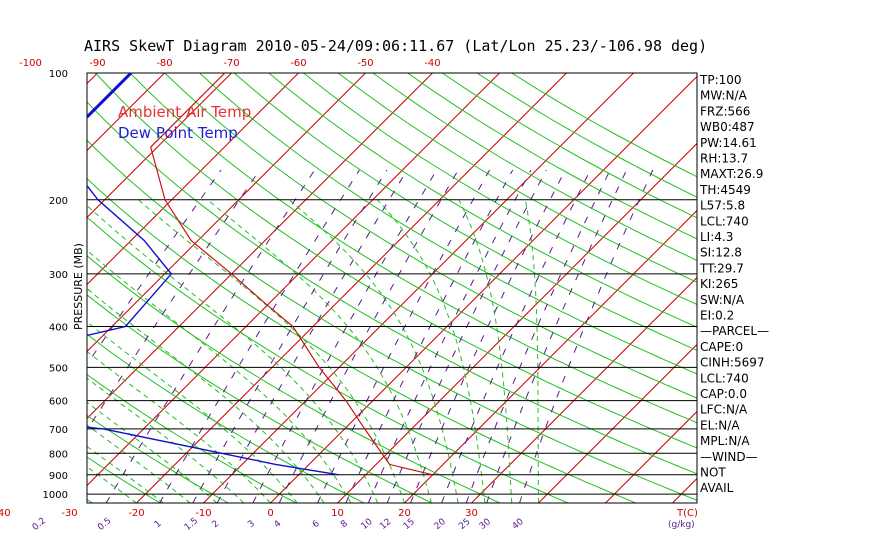  Describe the element at coordinates (30, 63) in the screenshot. I see `top-temperature-tick-label: -100` at that location.